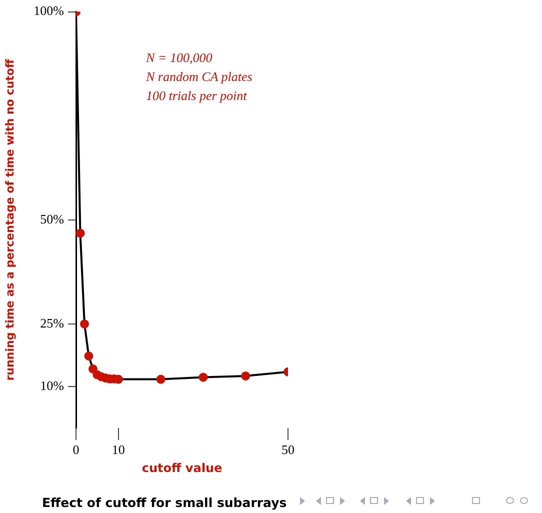 The height and width of the screenshot is (513, 542). I want to click on x-tick-label: 0, so click(76, 450).